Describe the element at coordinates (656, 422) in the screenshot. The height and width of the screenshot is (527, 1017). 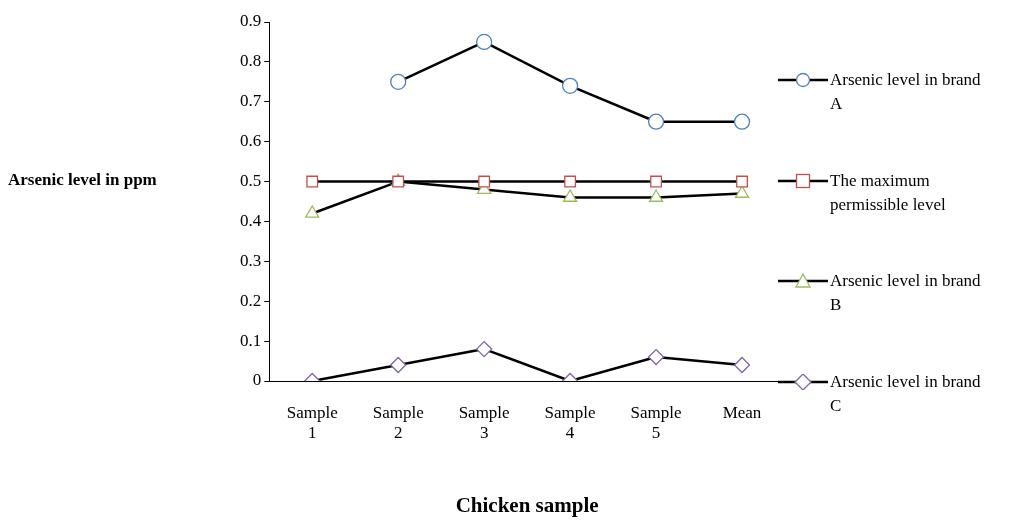
I see `x-tick-label: Sample 5` at that location.